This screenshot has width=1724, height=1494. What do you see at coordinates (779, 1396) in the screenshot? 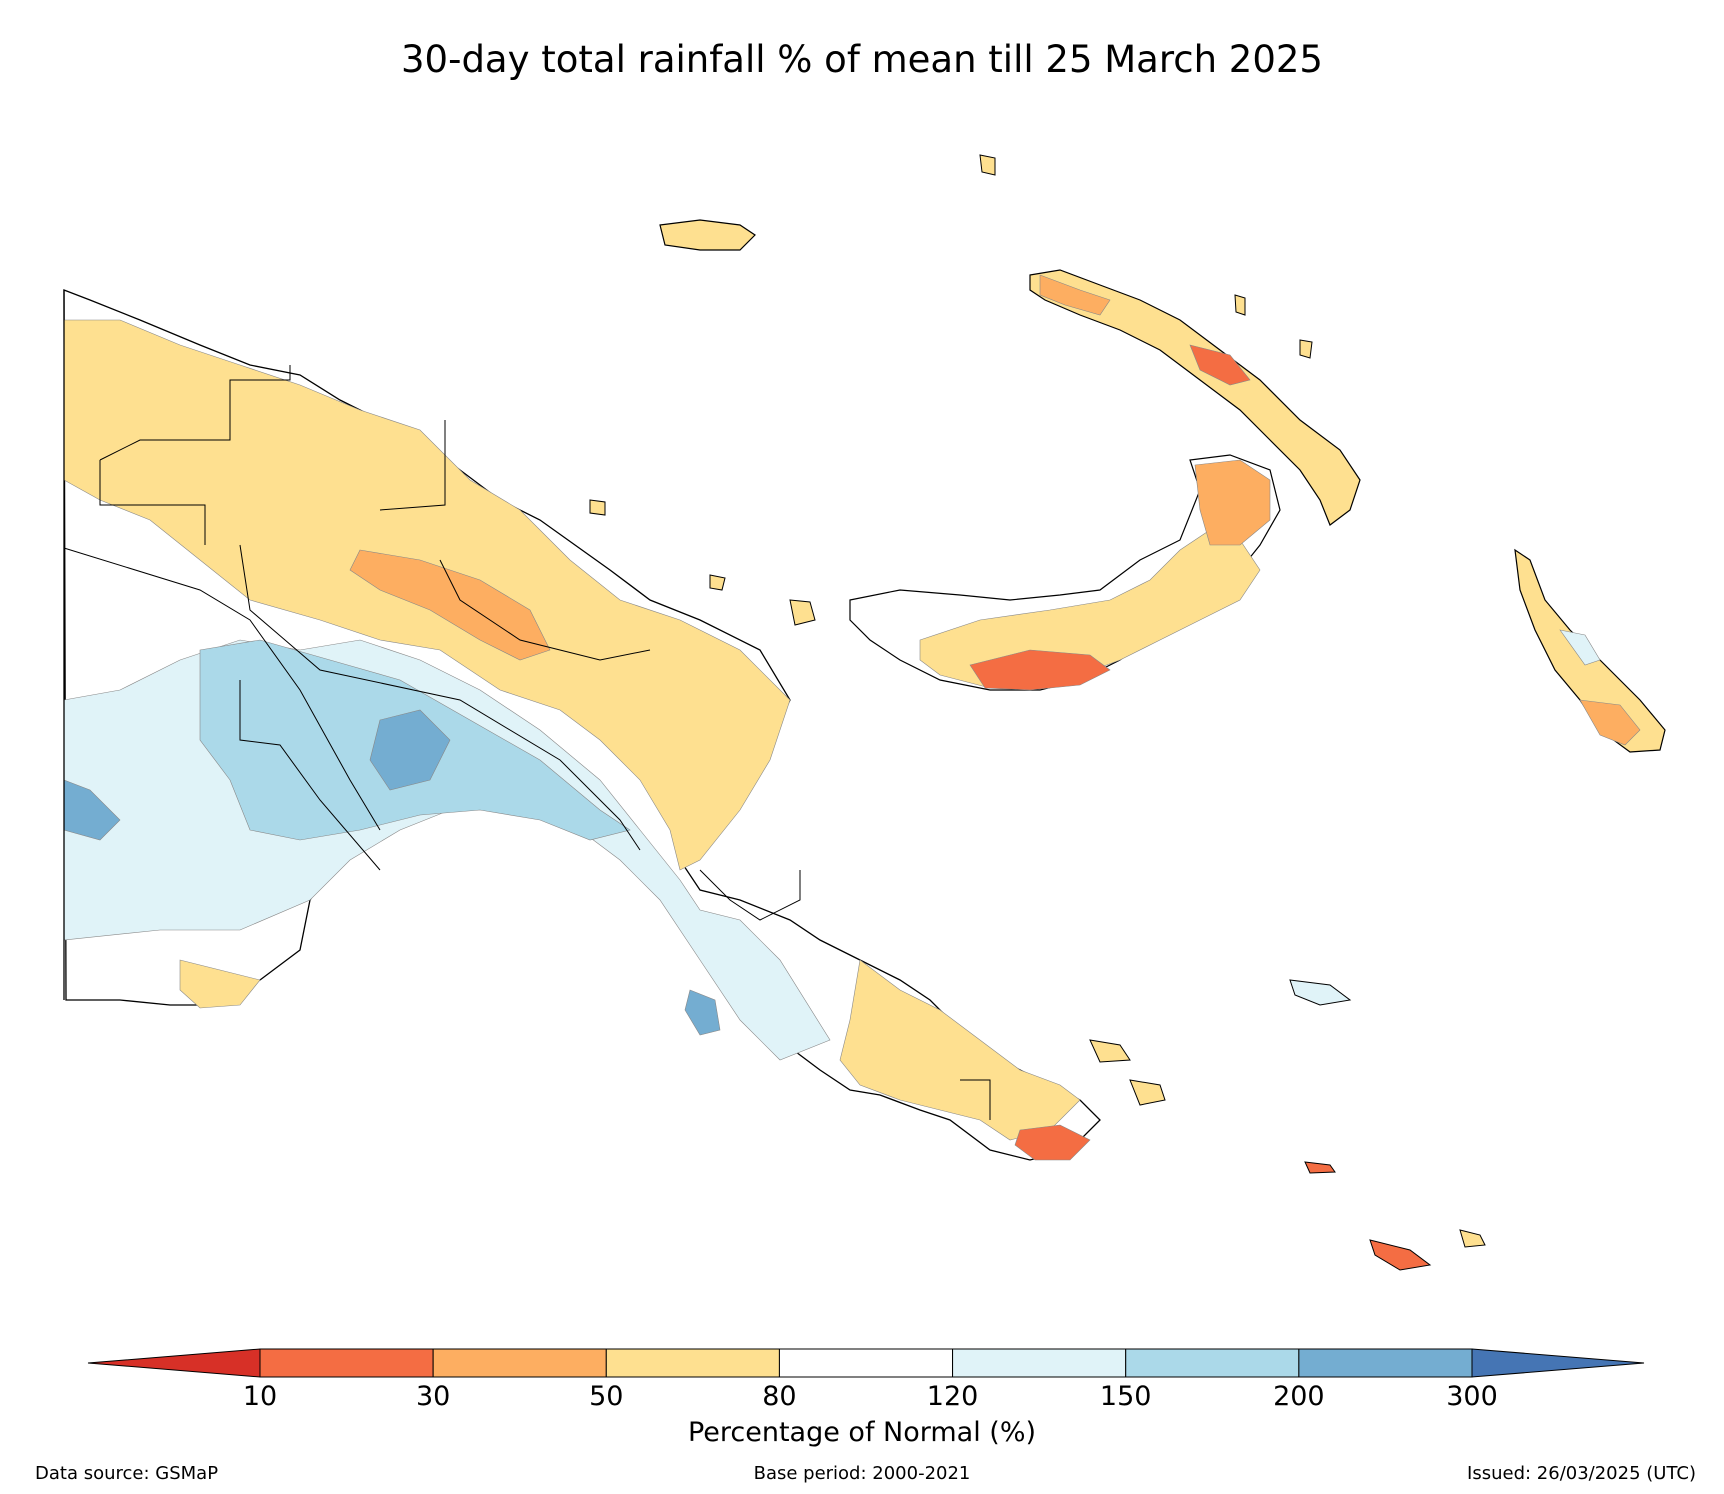
I see `colorbar-tick-label: 80` at bounding box center [779, 1396].